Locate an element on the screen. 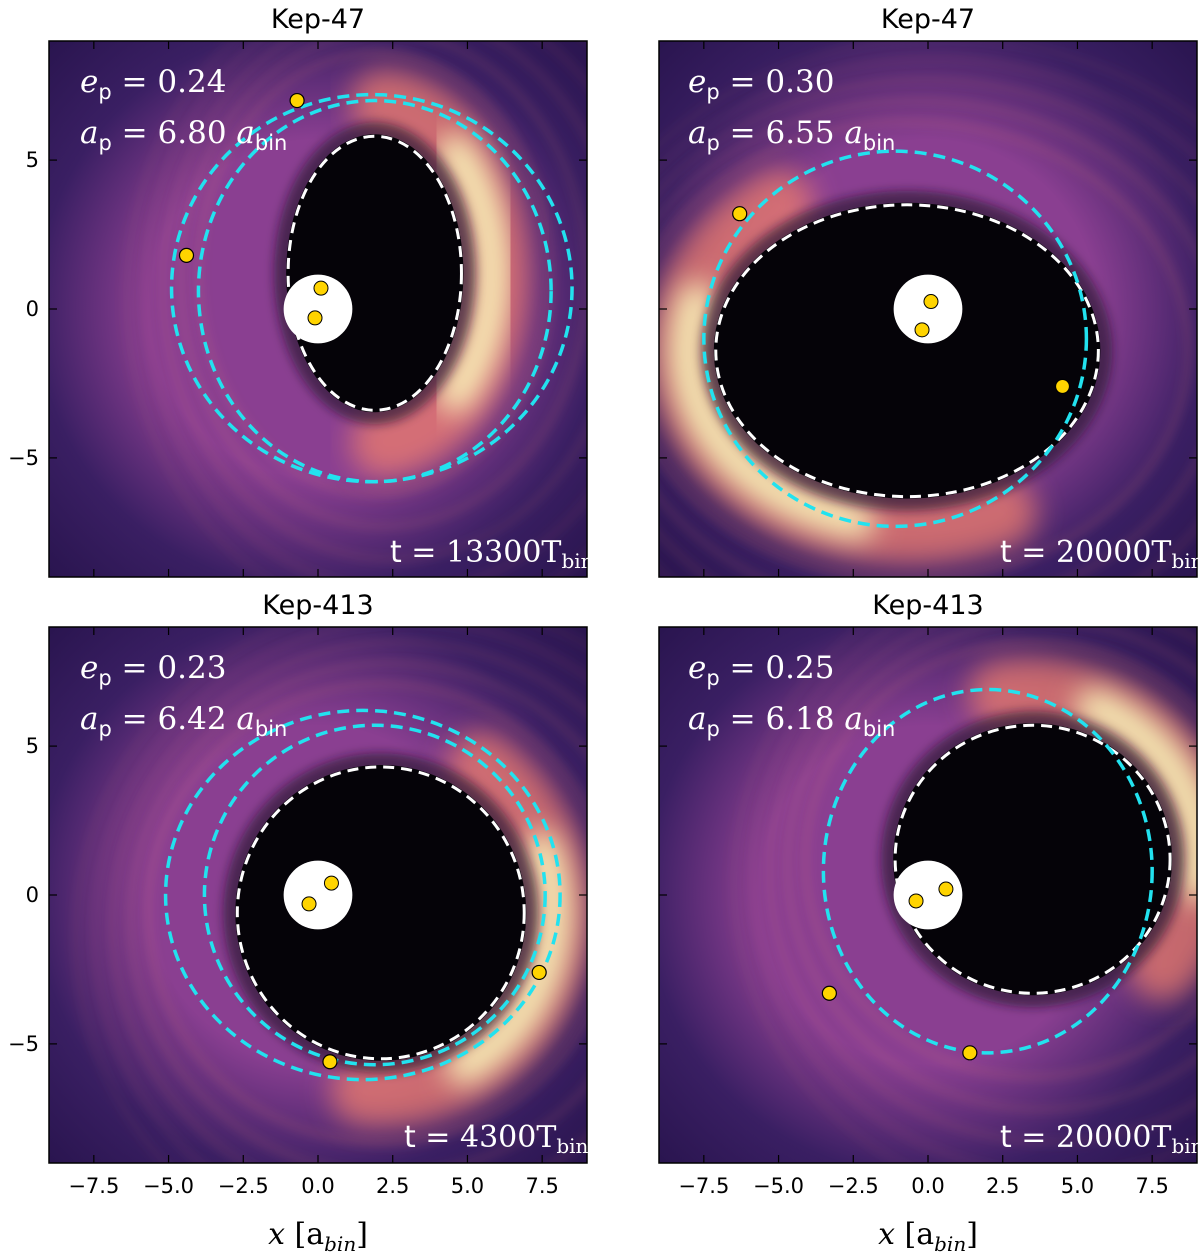  x-axis-label-left: x [abin] is located at coordinates (318, 1236).